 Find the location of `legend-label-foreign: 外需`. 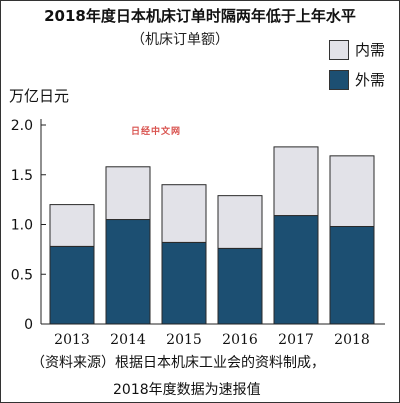

legend-label-foreign: 外需 is located at coordinates (370, 80).